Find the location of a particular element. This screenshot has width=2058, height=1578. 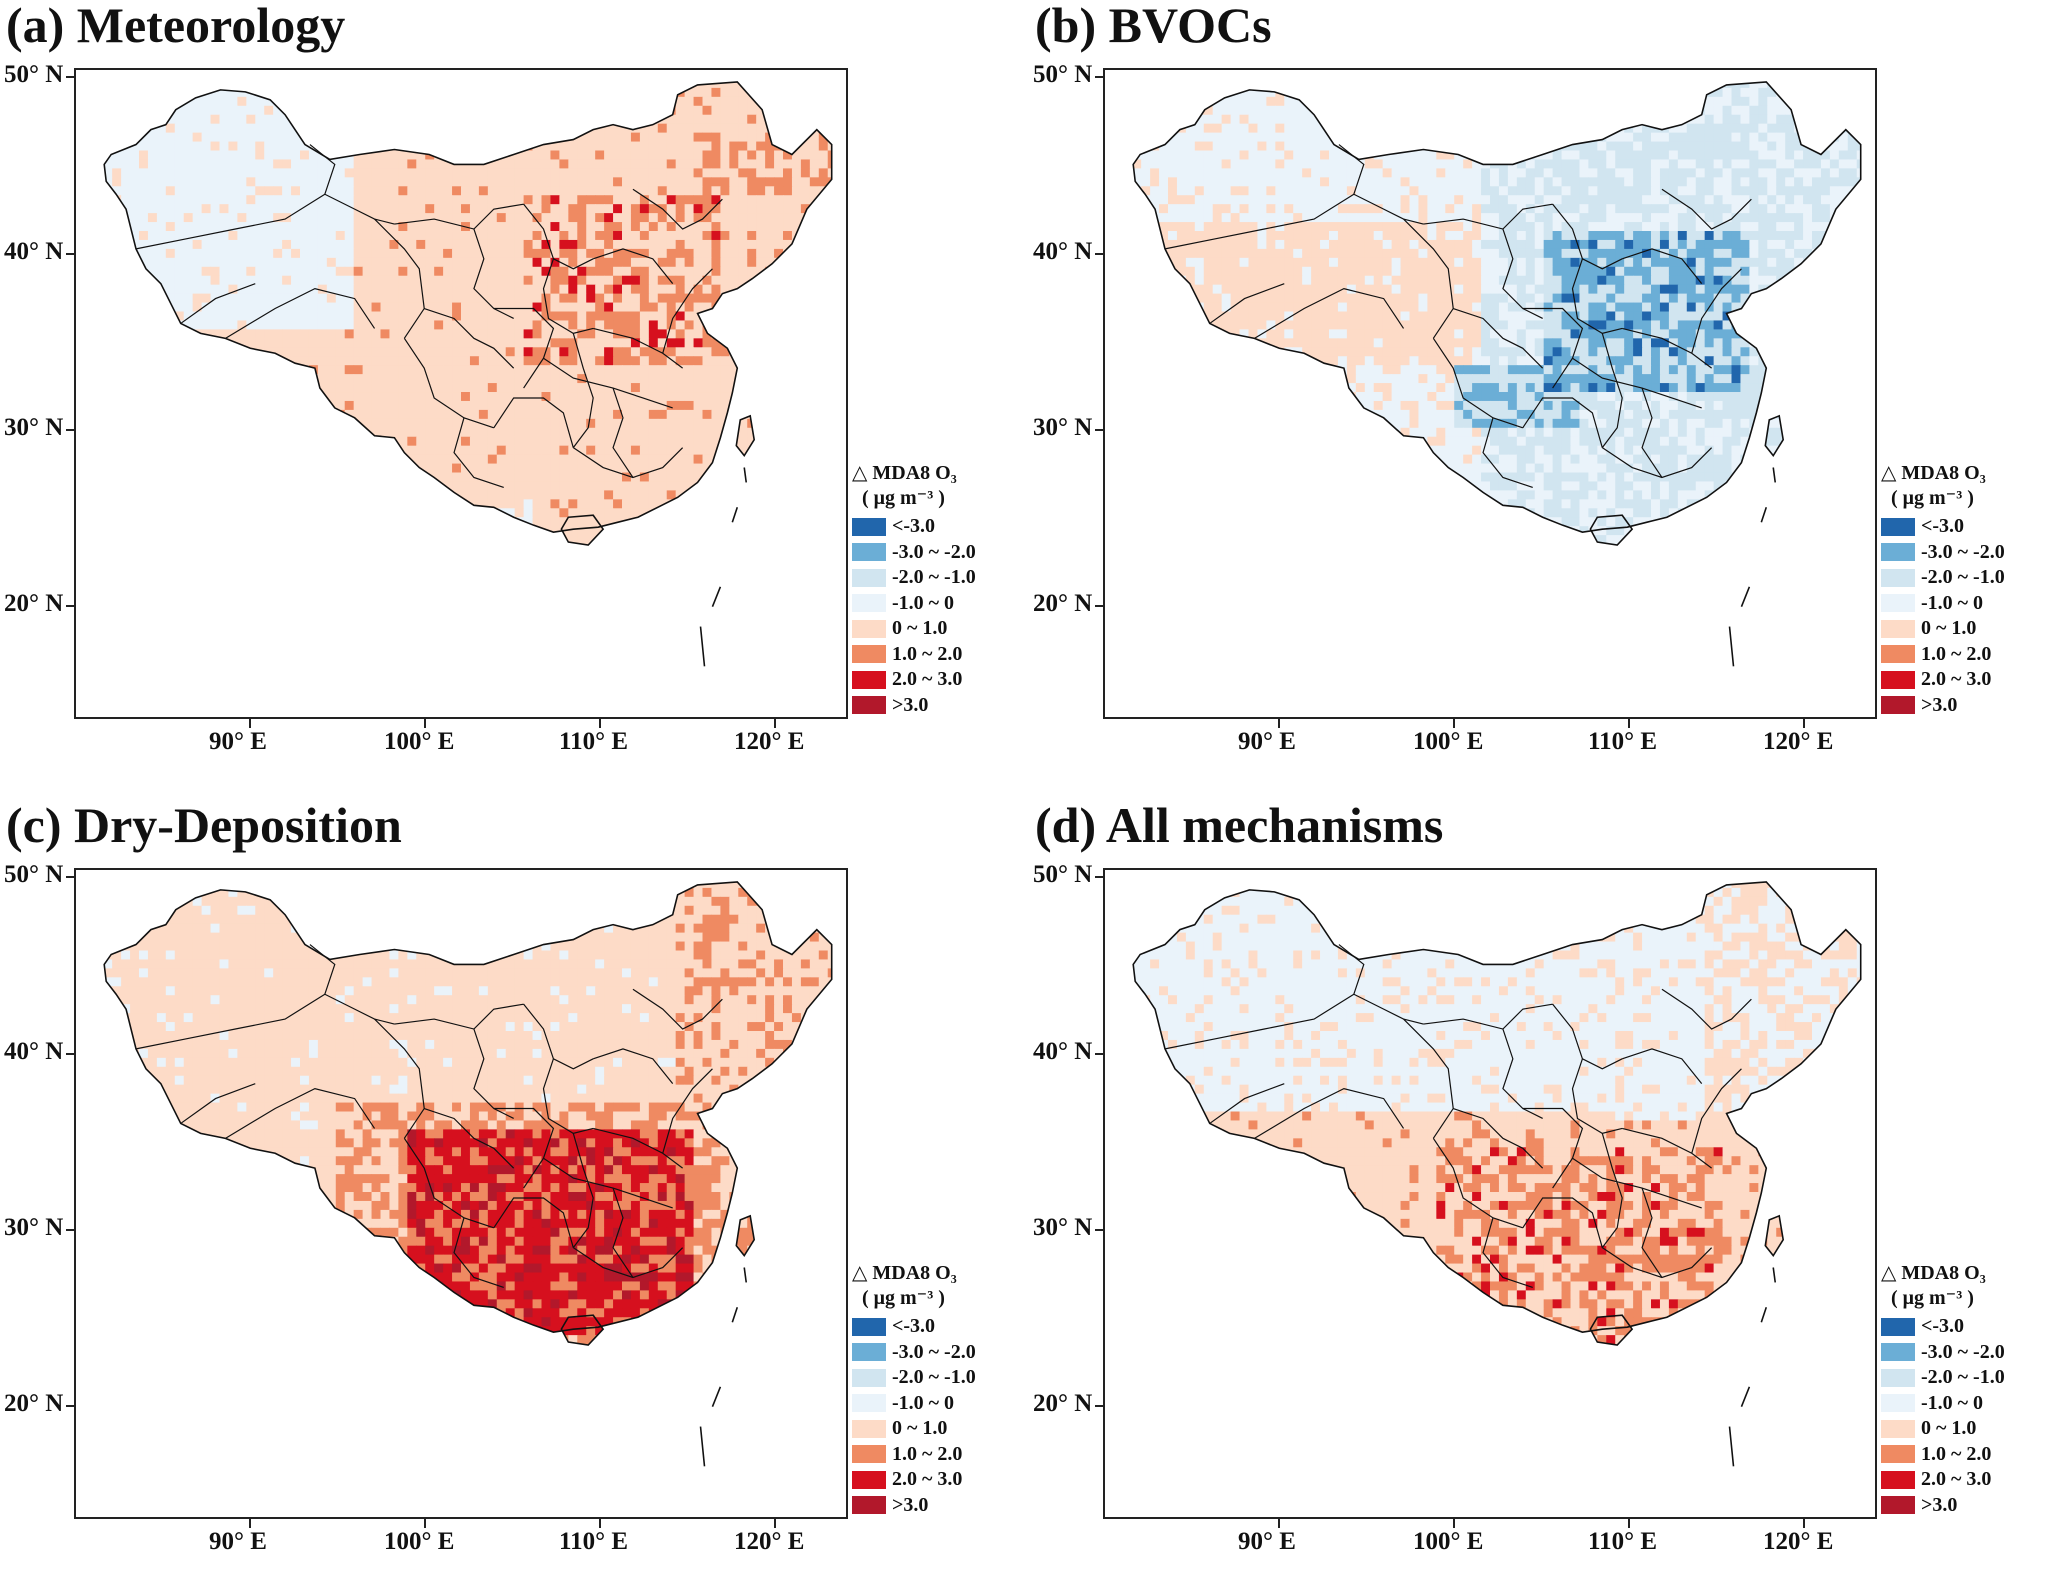

panel-title: (c) Dry-Deposition is located at coordinates (204, 825).